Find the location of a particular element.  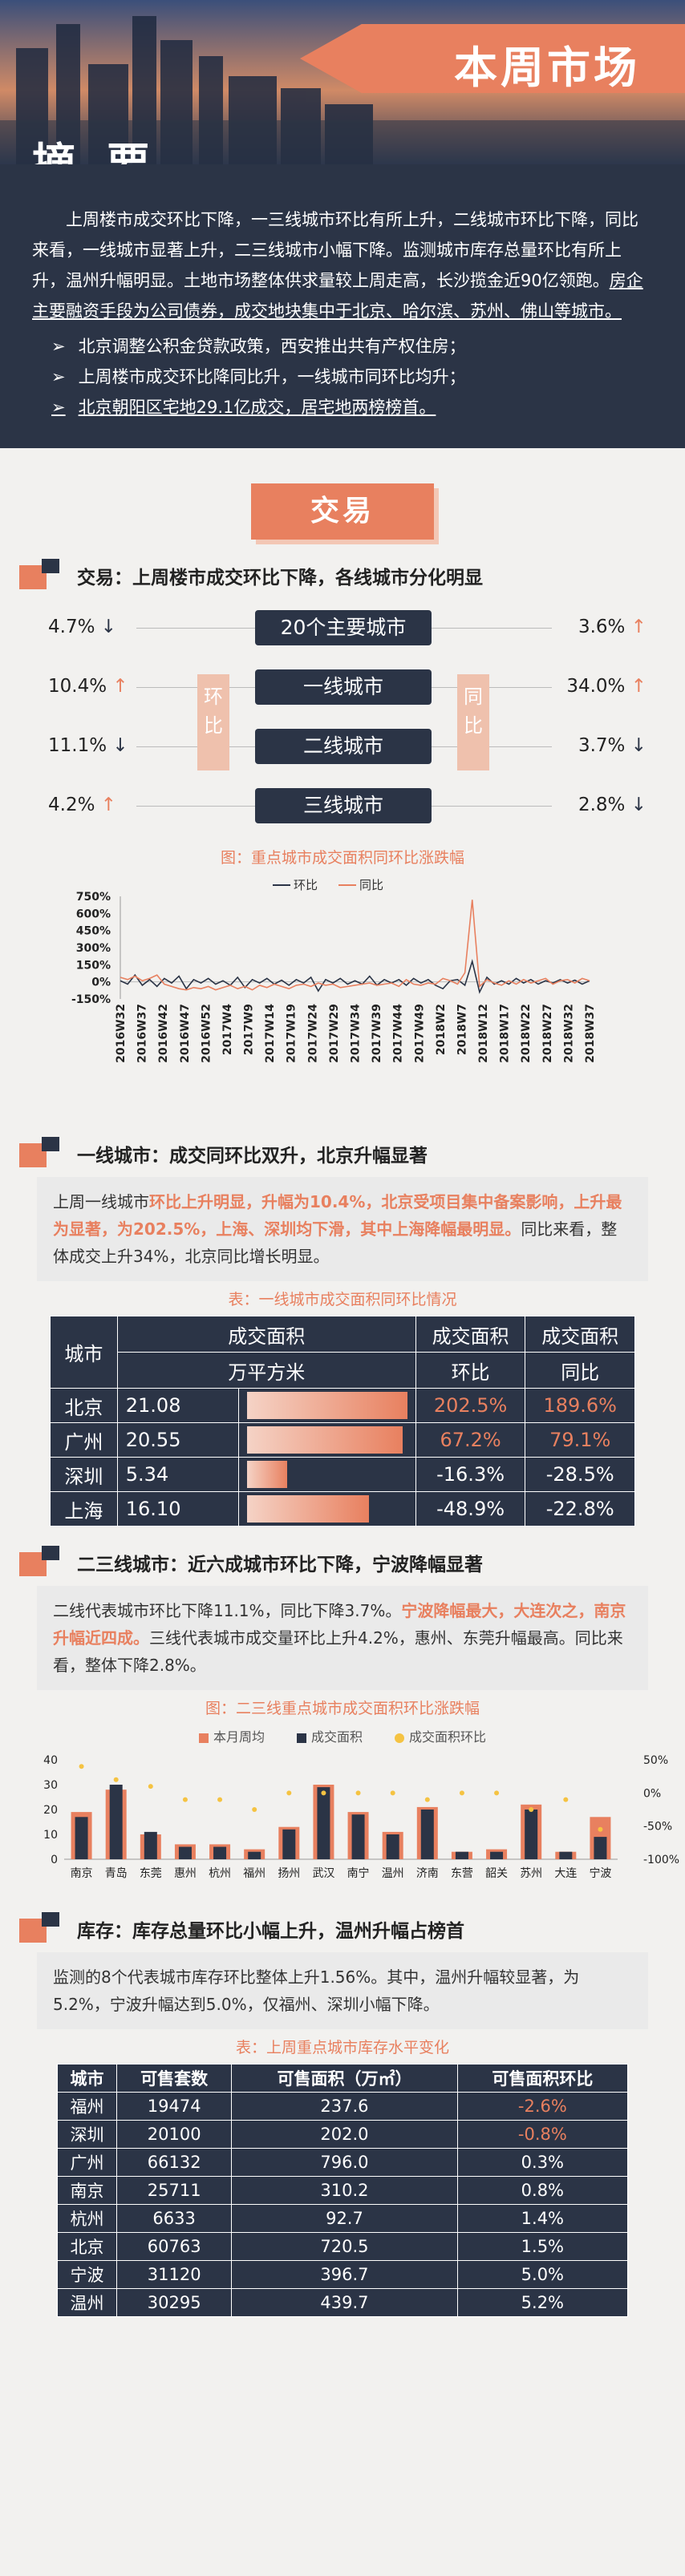

cell-city: 上海 is located at coordinates (84, 1509).